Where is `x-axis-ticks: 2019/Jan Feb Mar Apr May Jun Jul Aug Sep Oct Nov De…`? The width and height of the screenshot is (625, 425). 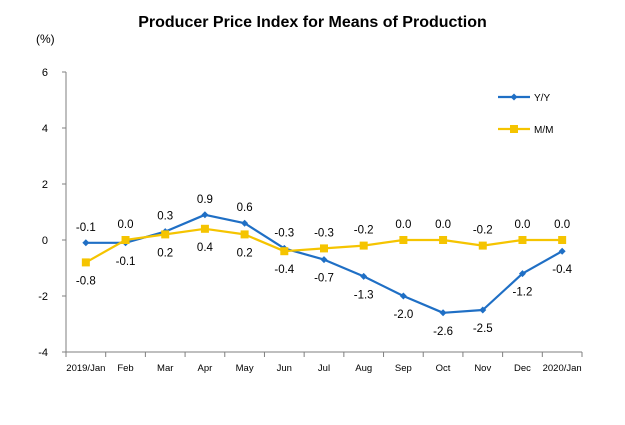 x-axis-ticks: 2019/Jan Feb Mar Apr May Jun Jul Aug Sep Oct Nov De… is located at coordinates (324, 363).